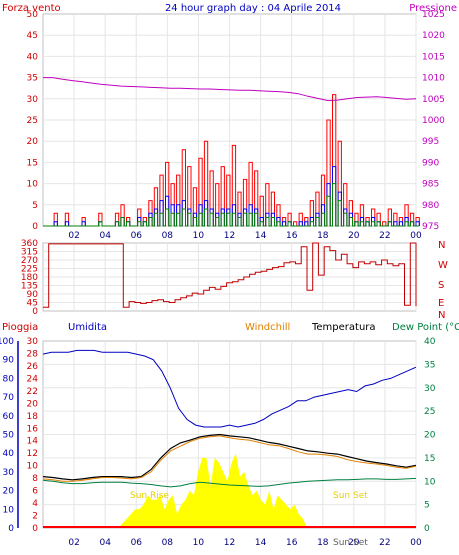 Image resolution: width=459 pixels, height=555 pixels. Describe the element at coordinates (33, 100) in the screenshot. I see `wind-tick-label: 30` at that location.